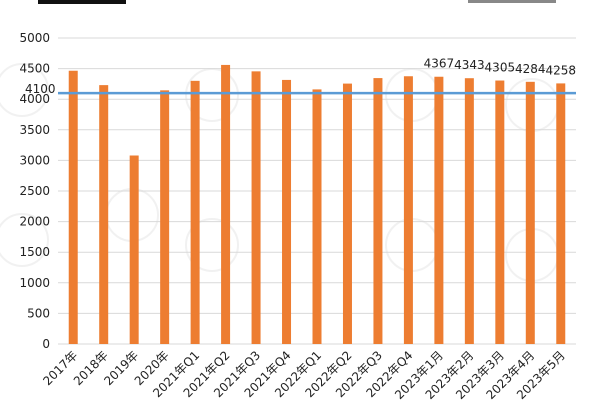 The height and width of the screenshot is (400, 600). I want to click on y-axis-ticks: 0 500 1000 1500 2000 2500 3000 3500 4000 4500 5000, so click(34, 191).